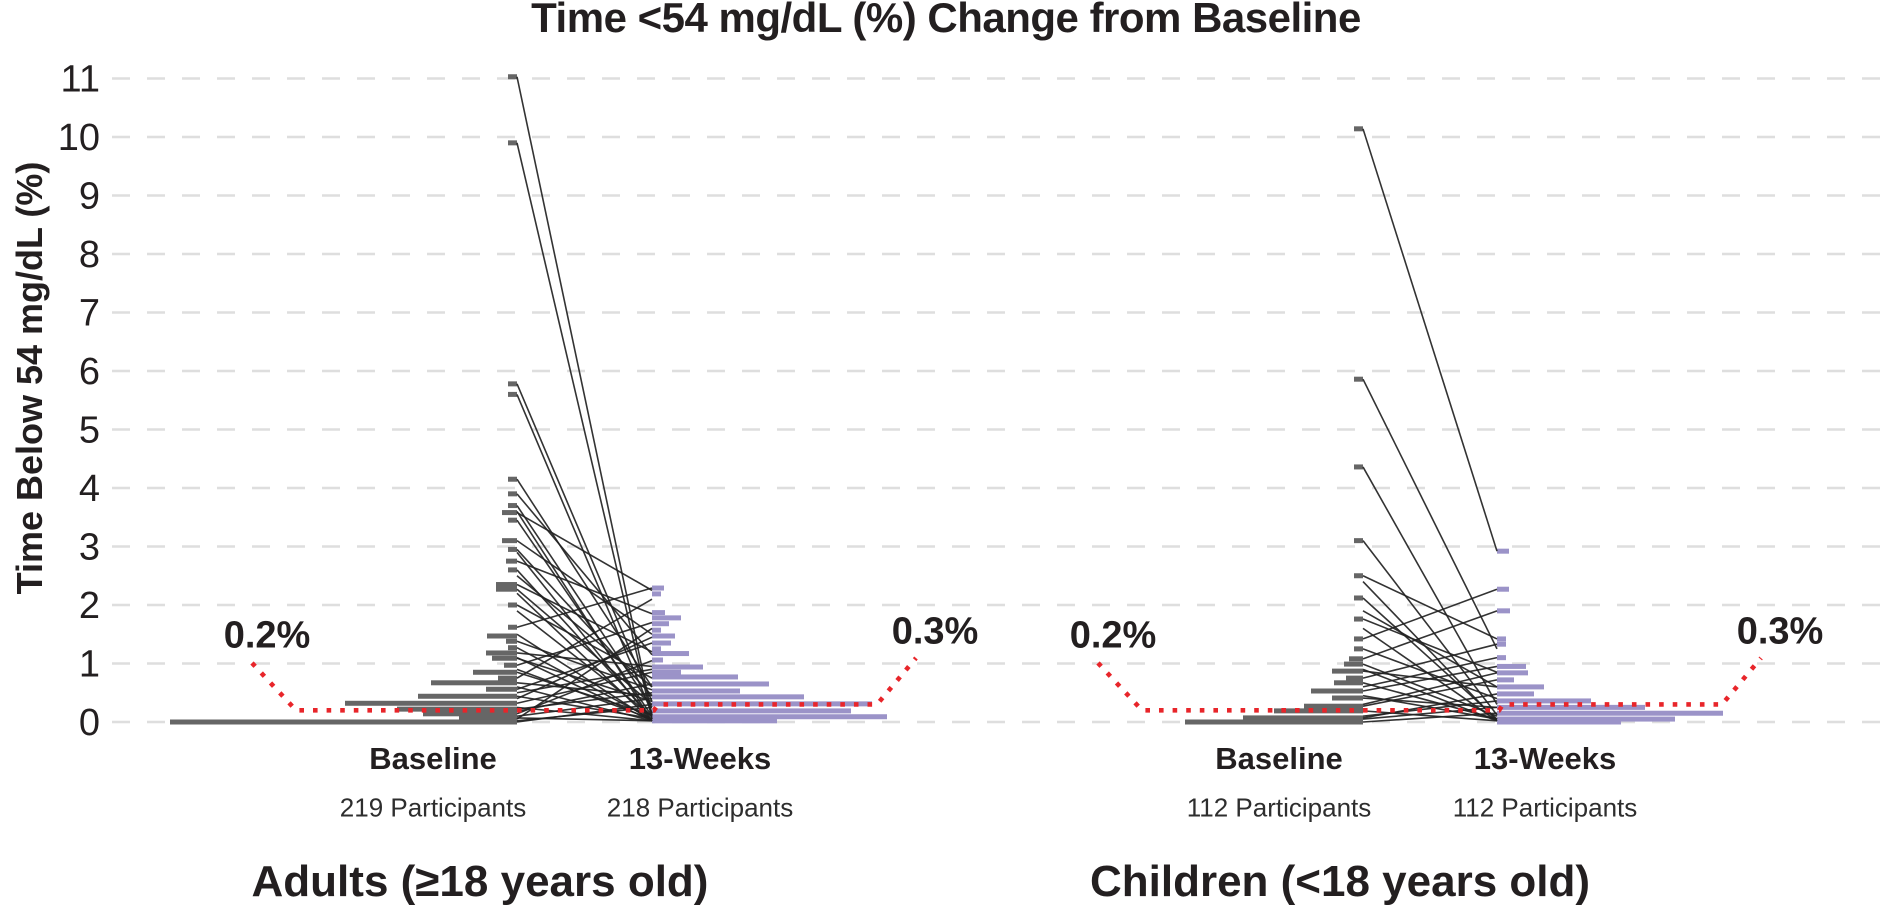  What do you see at coordinates (433, 807) in the screenshot?
I see `participants-label-baseline: 219 Participants` at bounding box center [433, 807].